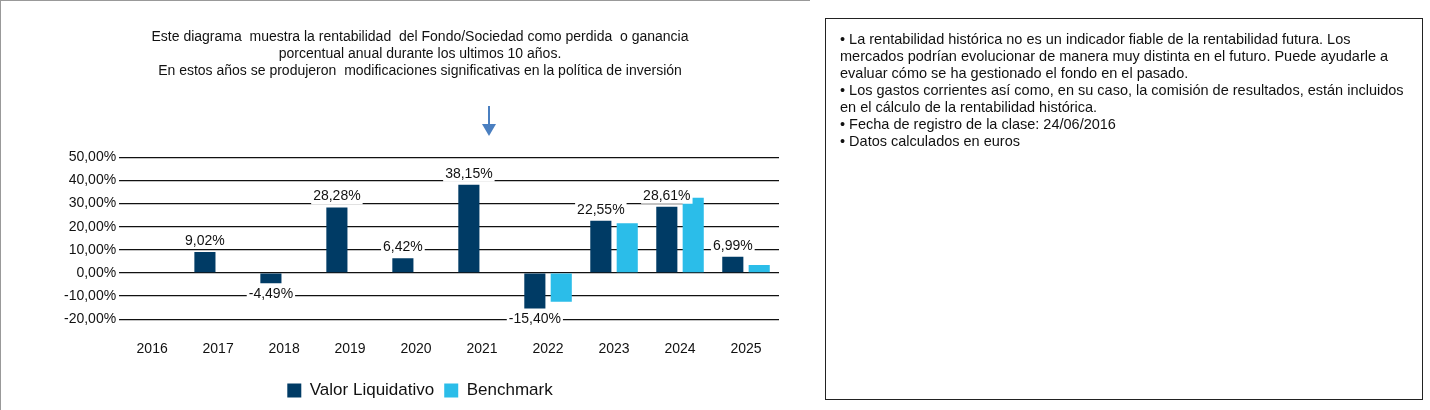 This screenshot has height=410, width=1430. I want to click on x-tick-label: 2020, so click(416, 348).